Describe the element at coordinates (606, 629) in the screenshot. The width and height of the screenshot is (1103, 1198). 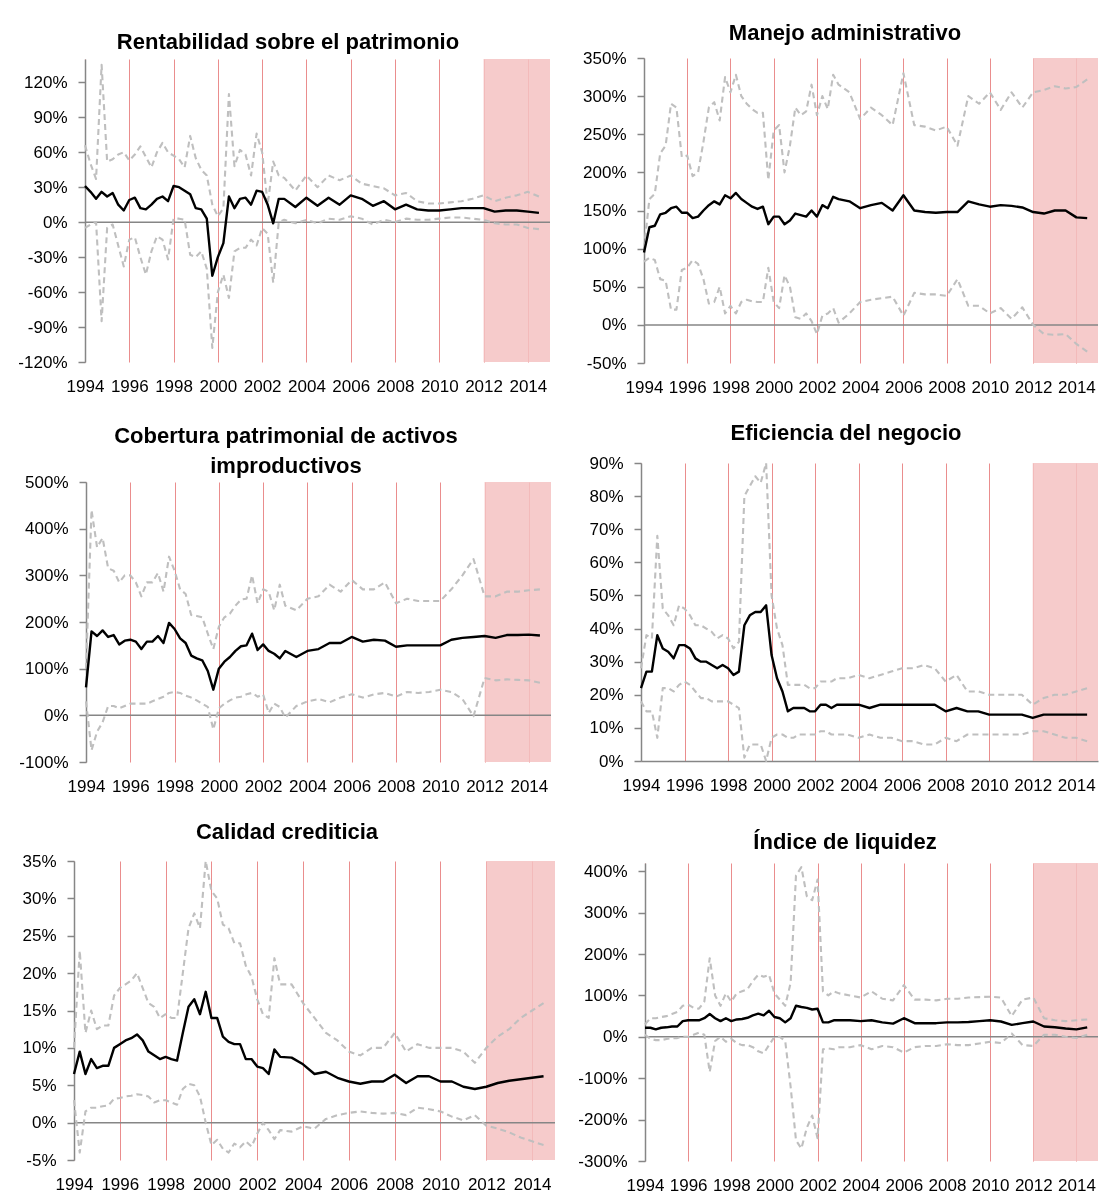
I see `y-tick-label: 40%` at that location.